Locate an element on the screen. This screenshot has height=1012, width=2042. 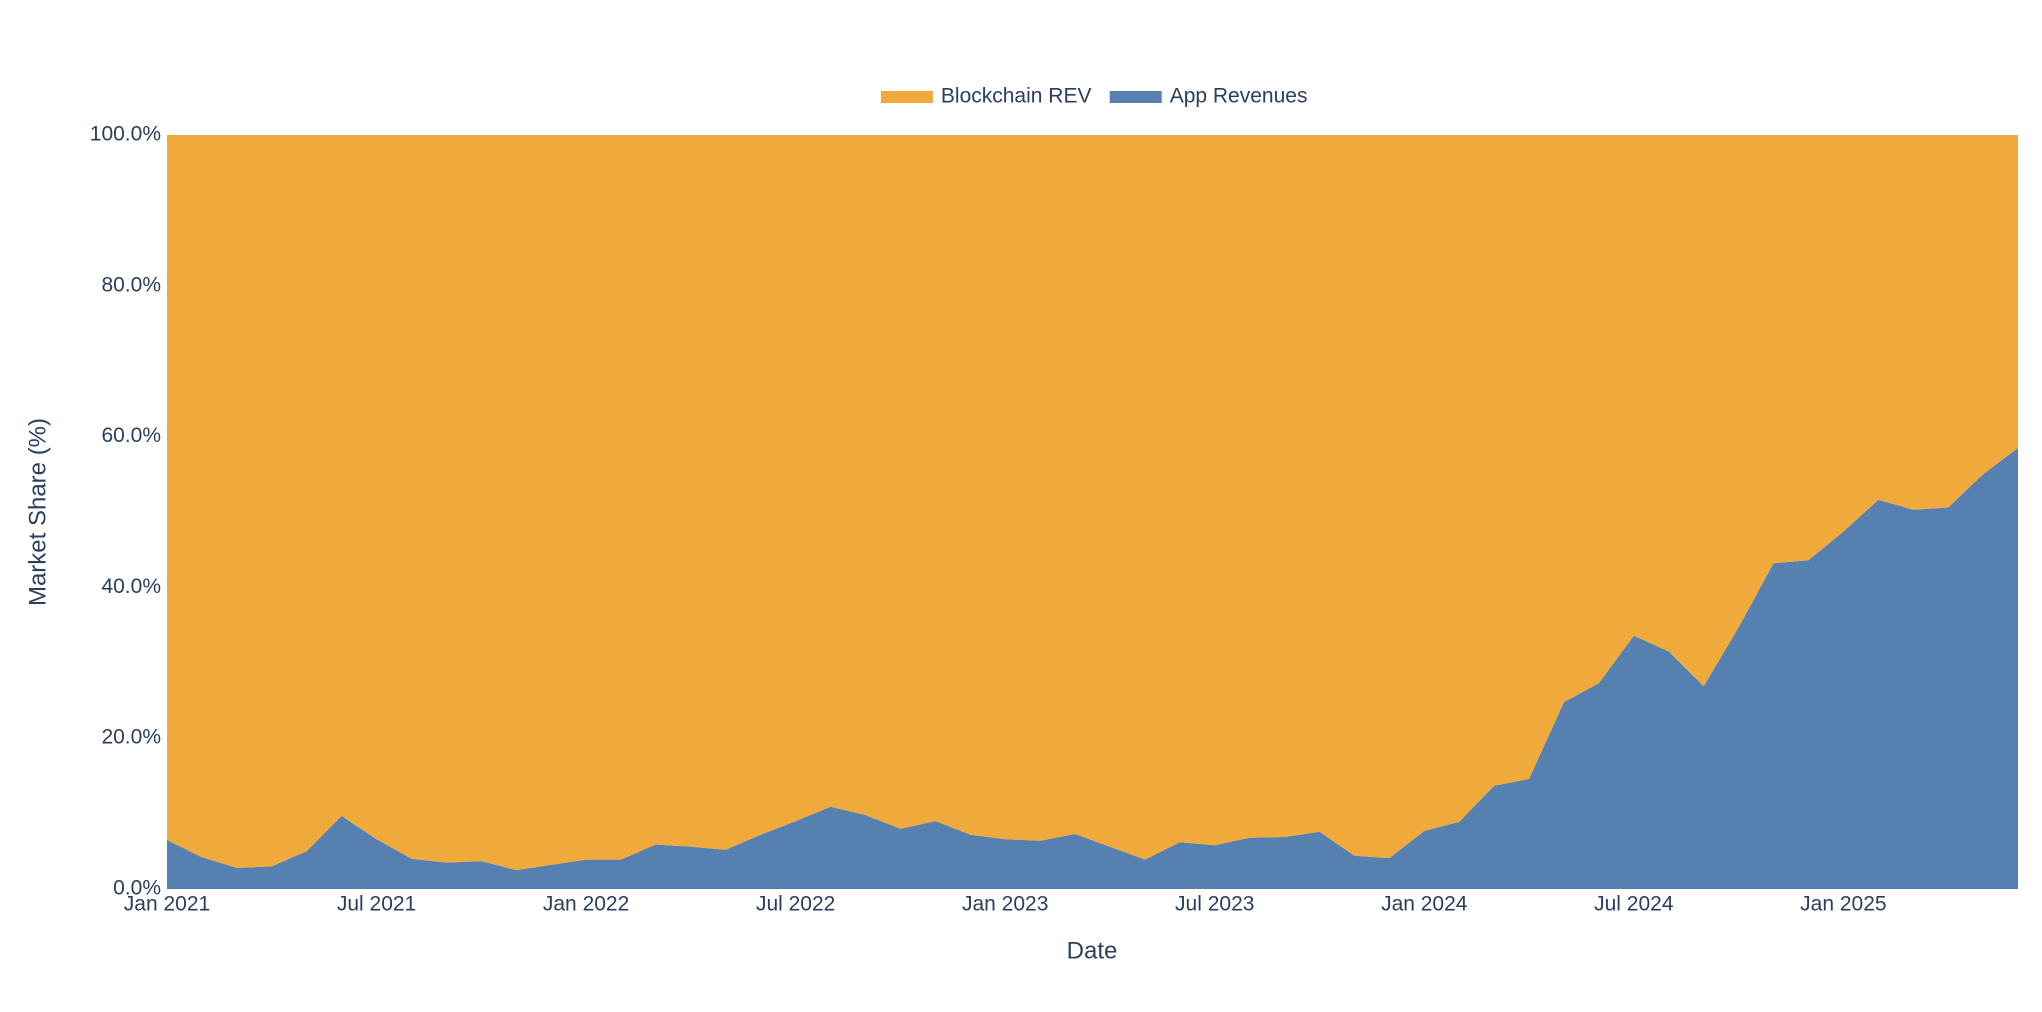
y-tick-label: 60.0% is located at coordinates (131, 435).